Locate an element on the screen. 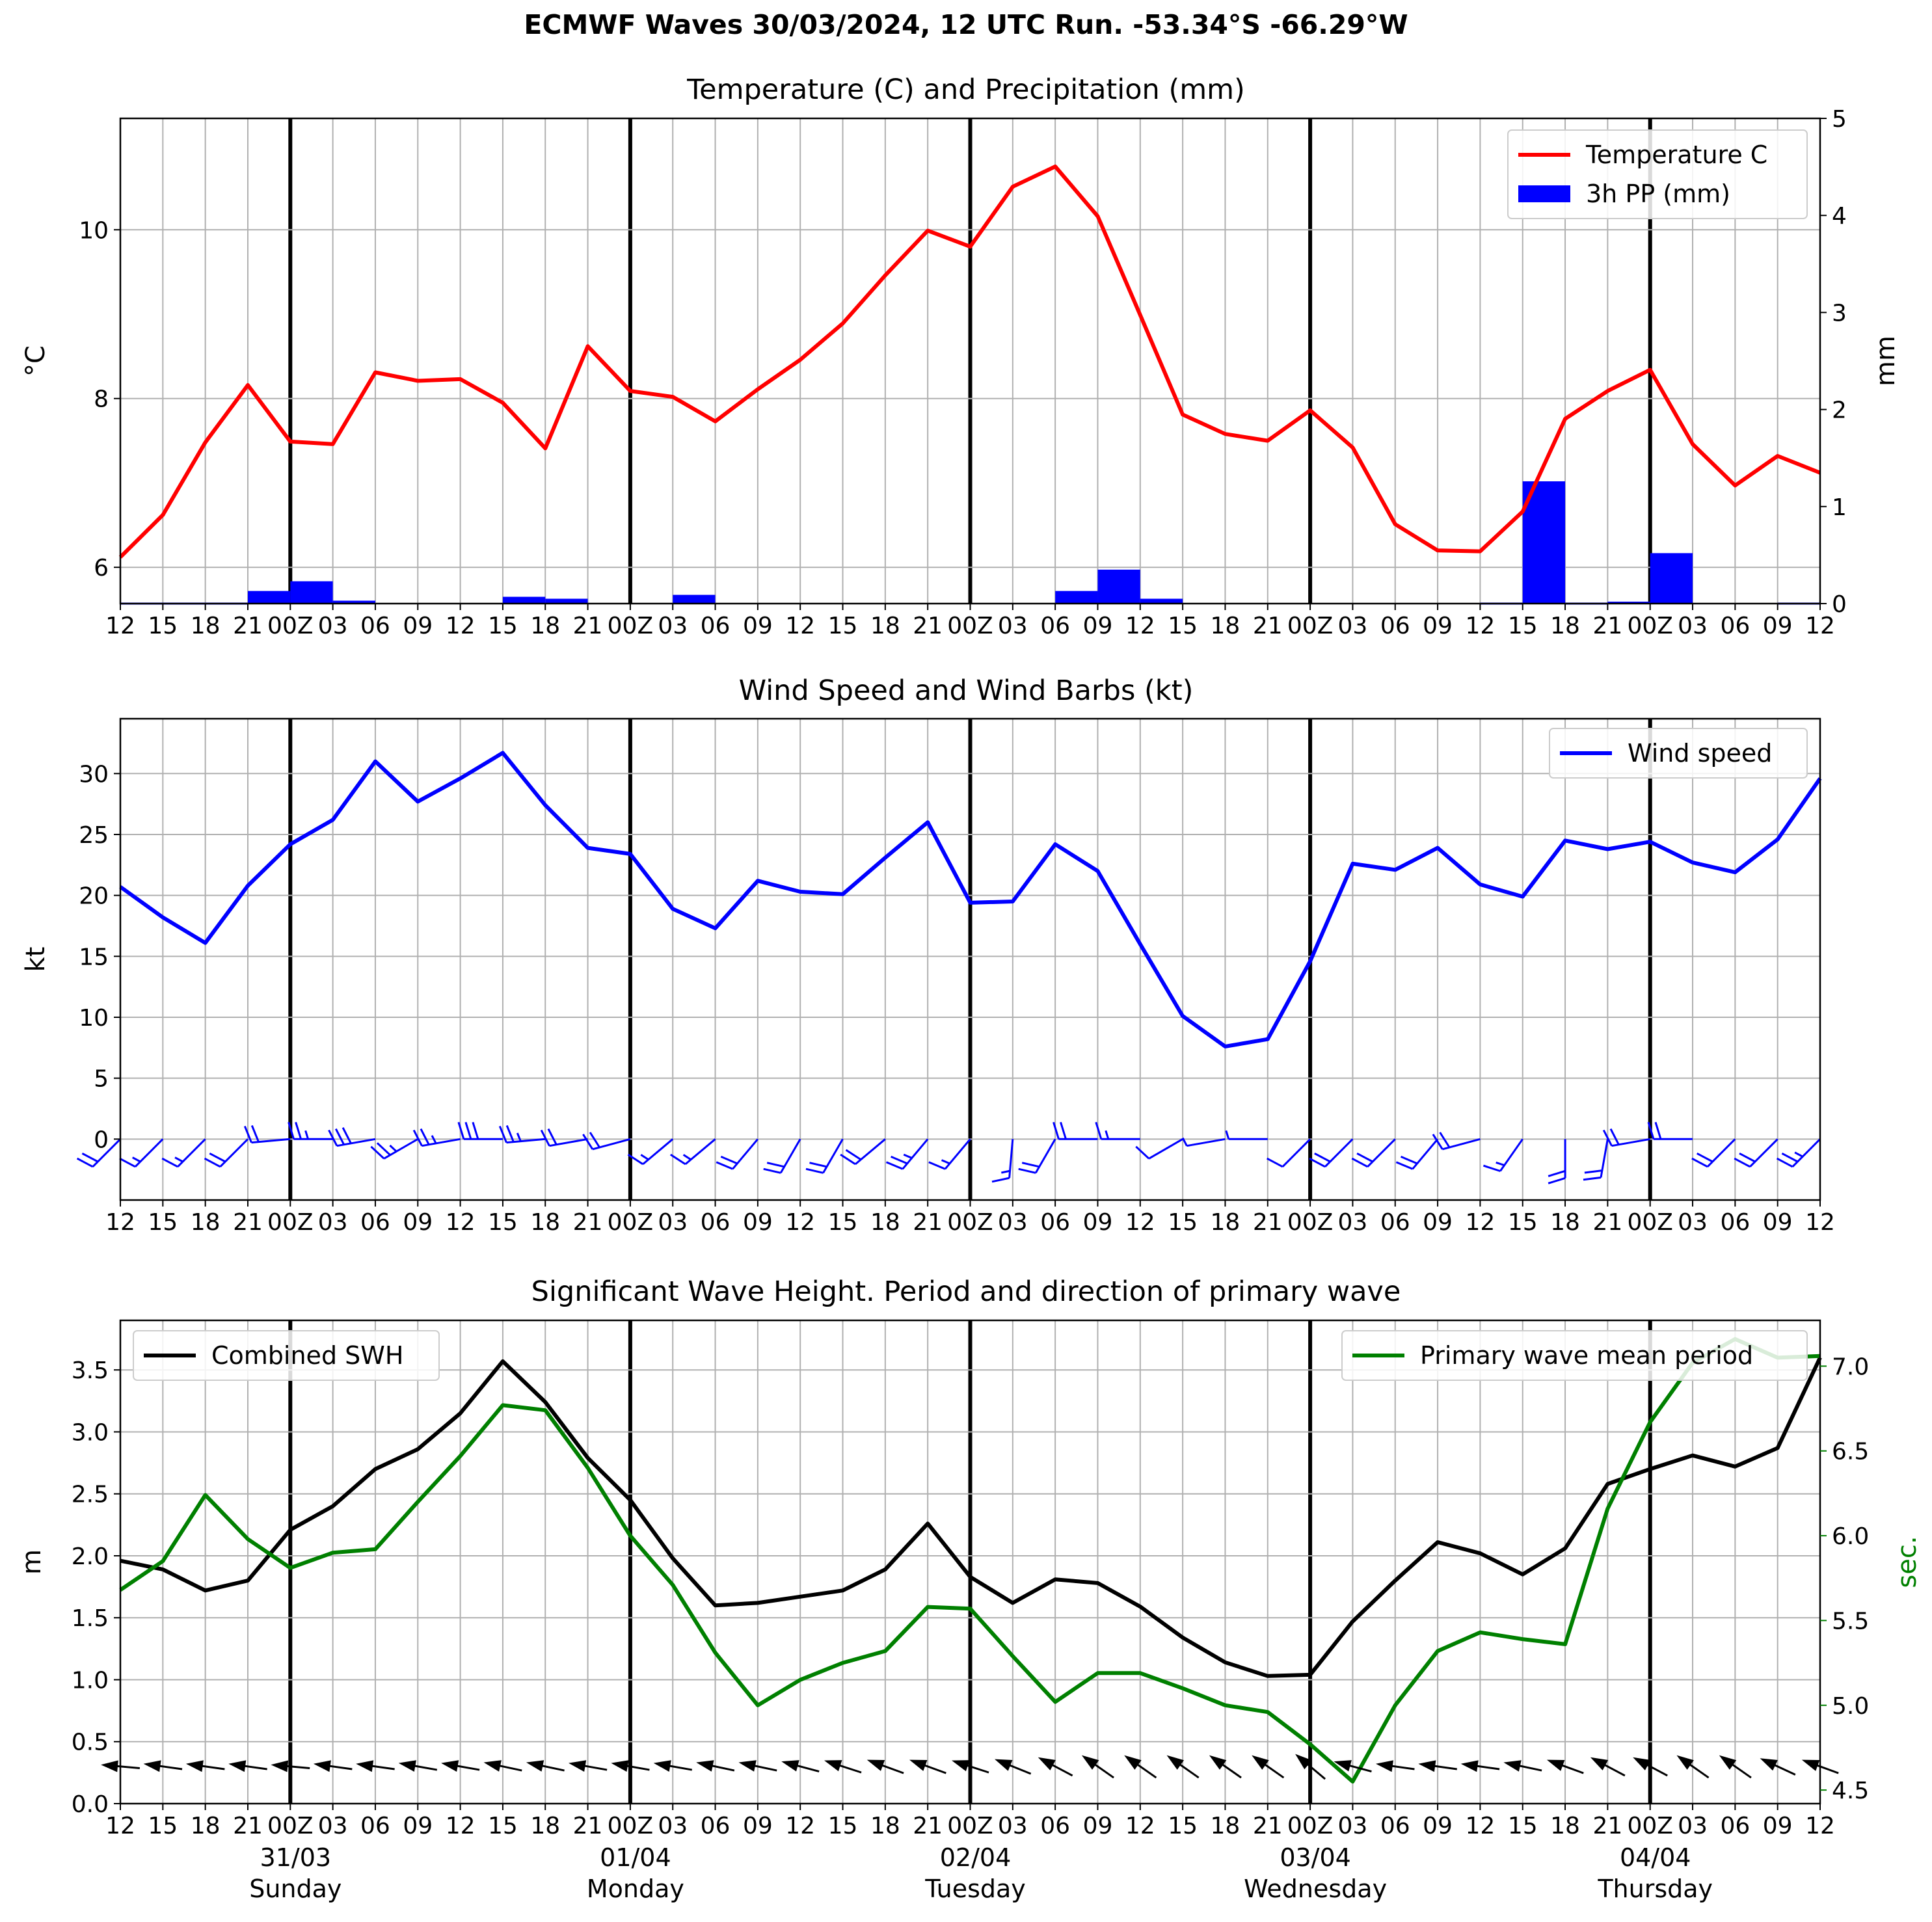 The height and width of the screenshot is (1922, 1932). y2-tick-label: 0 is located at coordinates (1839, 604).